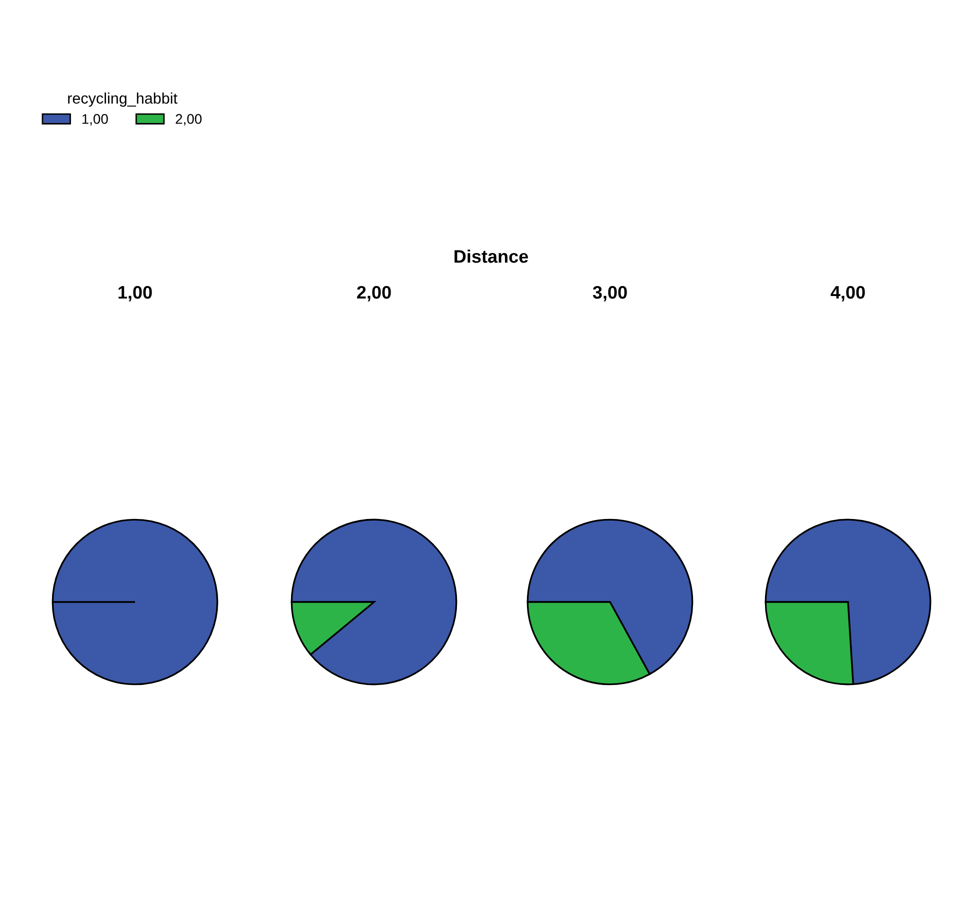 Image resolution: width=965 pixels, height=898 pixels. Describe the element at coordinates (135, 294) in the screenshot. I see `text: 1,00` at that location.